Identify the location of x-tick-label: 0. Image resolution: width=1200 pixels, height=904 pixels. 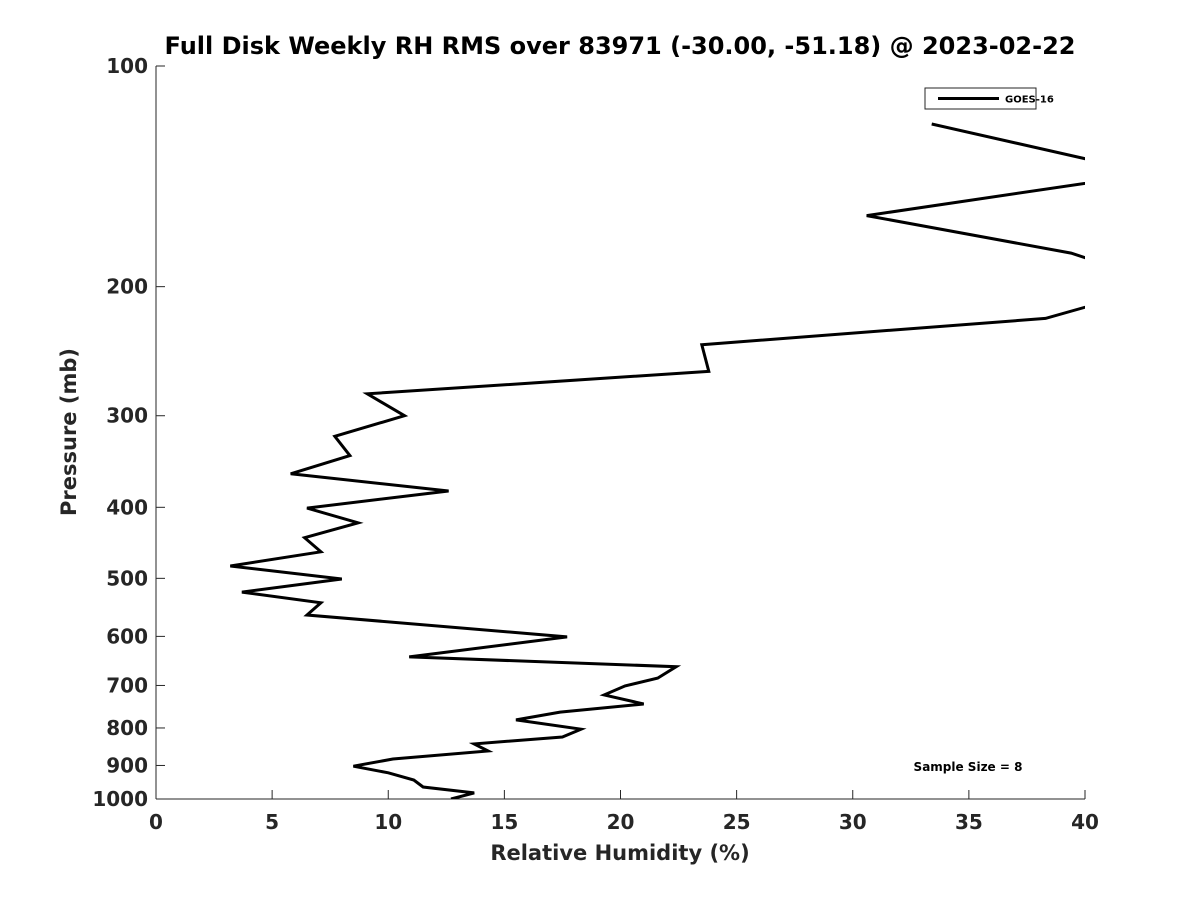
(156, 822).